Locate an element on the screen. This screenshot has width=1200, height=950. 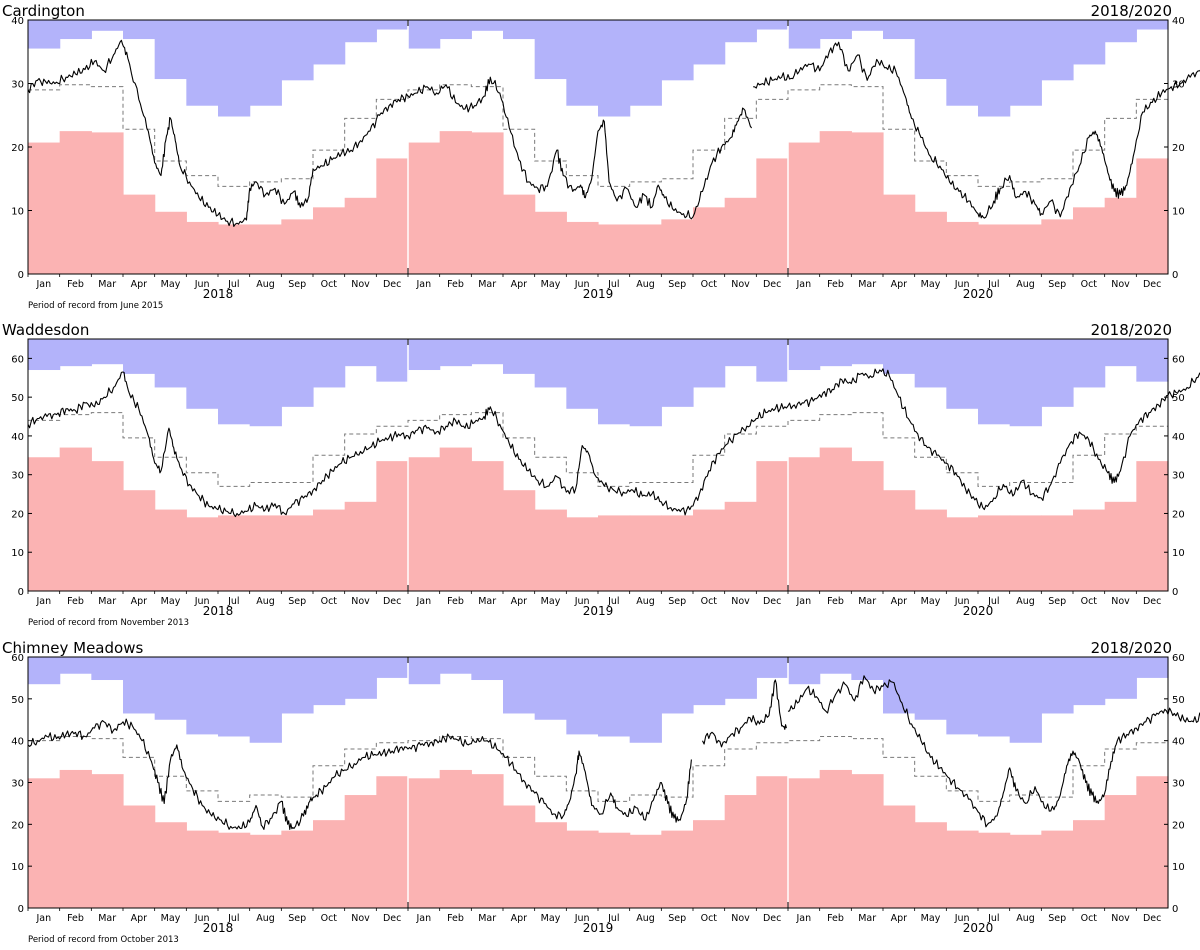
y-tick-label-left: 50 is located at coordinates (17, 398).